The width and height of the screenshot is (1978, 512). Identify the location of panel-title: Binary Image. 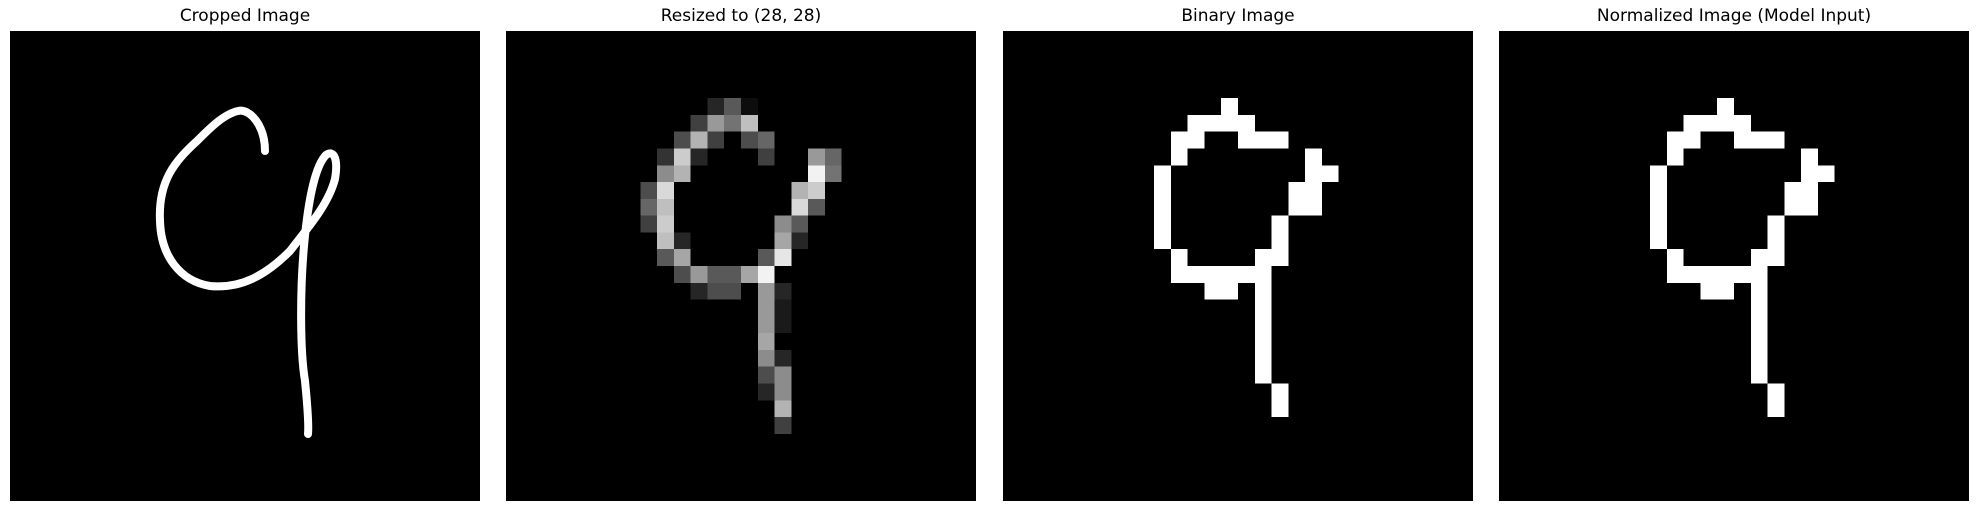
(1238, 16).